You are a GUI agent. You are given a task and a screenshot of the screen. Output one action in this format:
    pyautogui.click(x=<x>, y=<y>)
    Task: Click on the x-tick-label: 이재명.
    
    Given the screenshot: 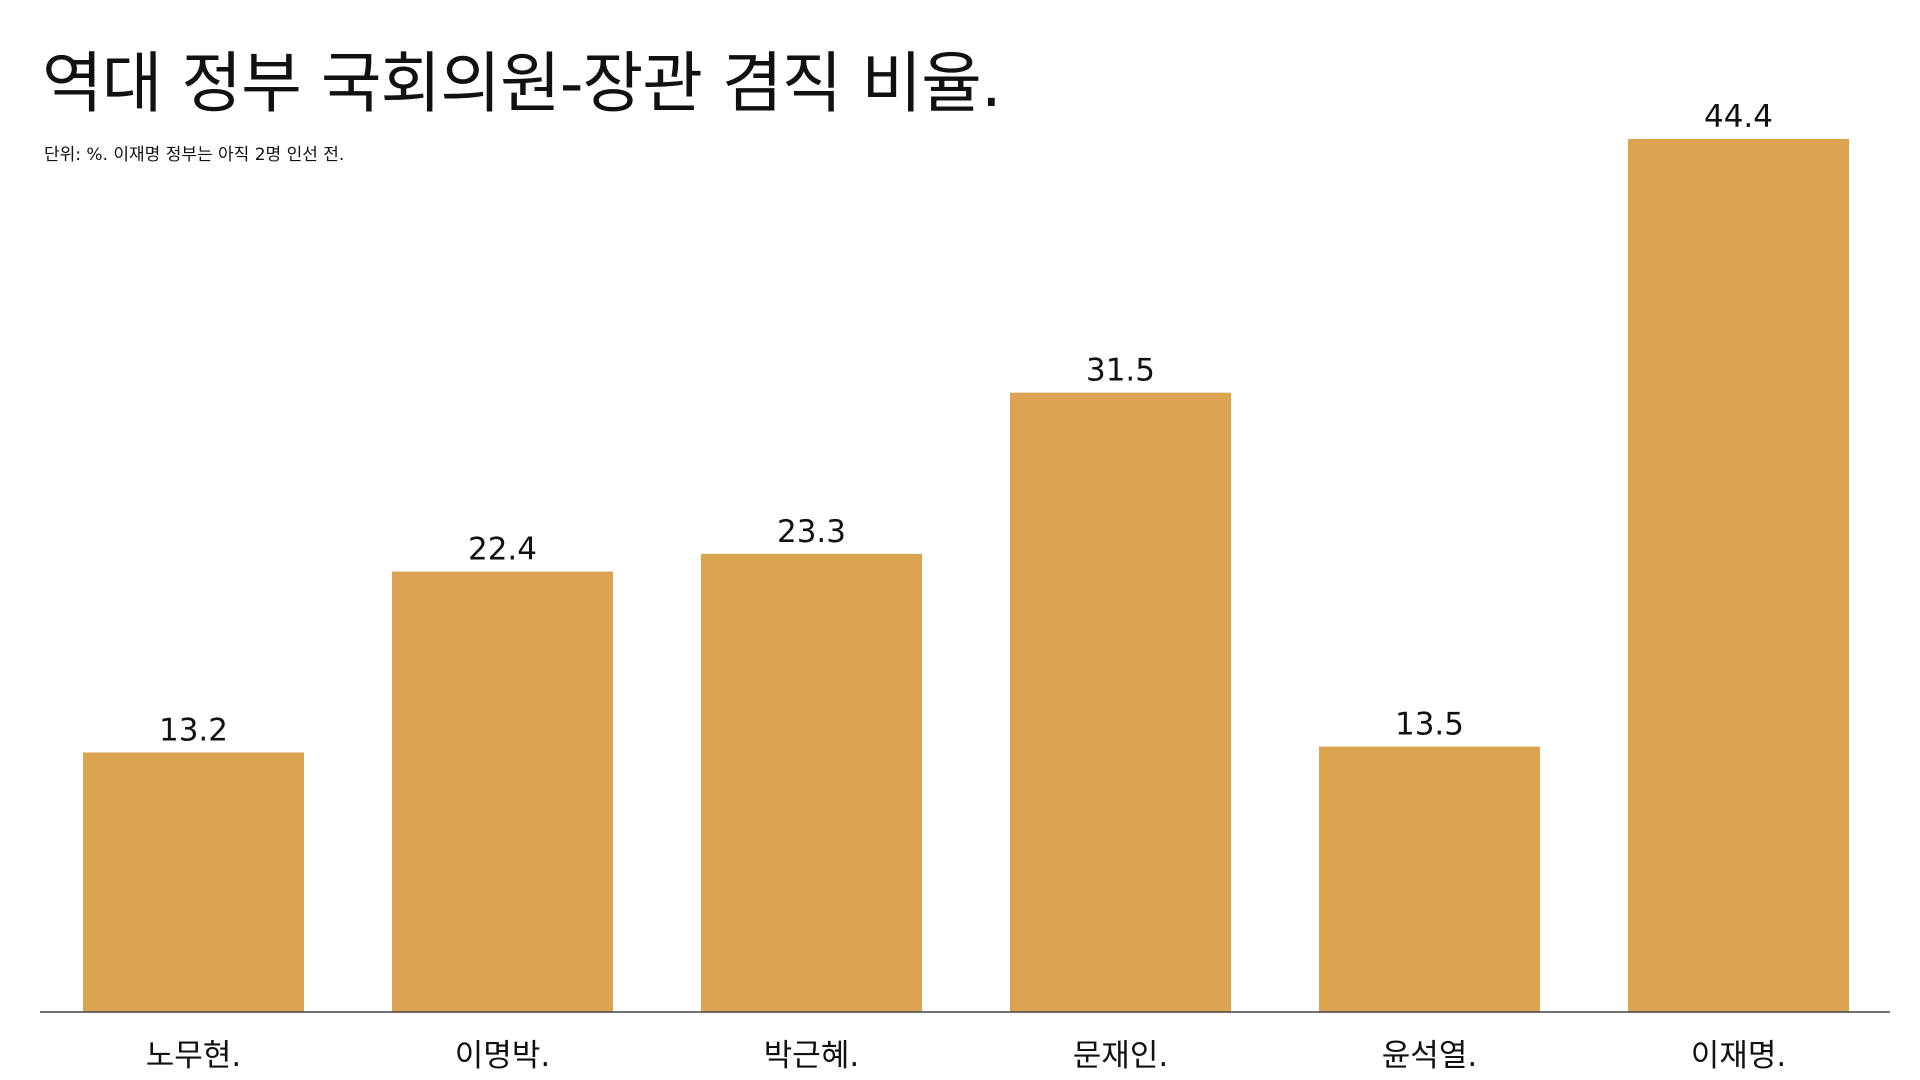 What is the action you would take?
    pyautogui.click(x=1738, y=1056)
    